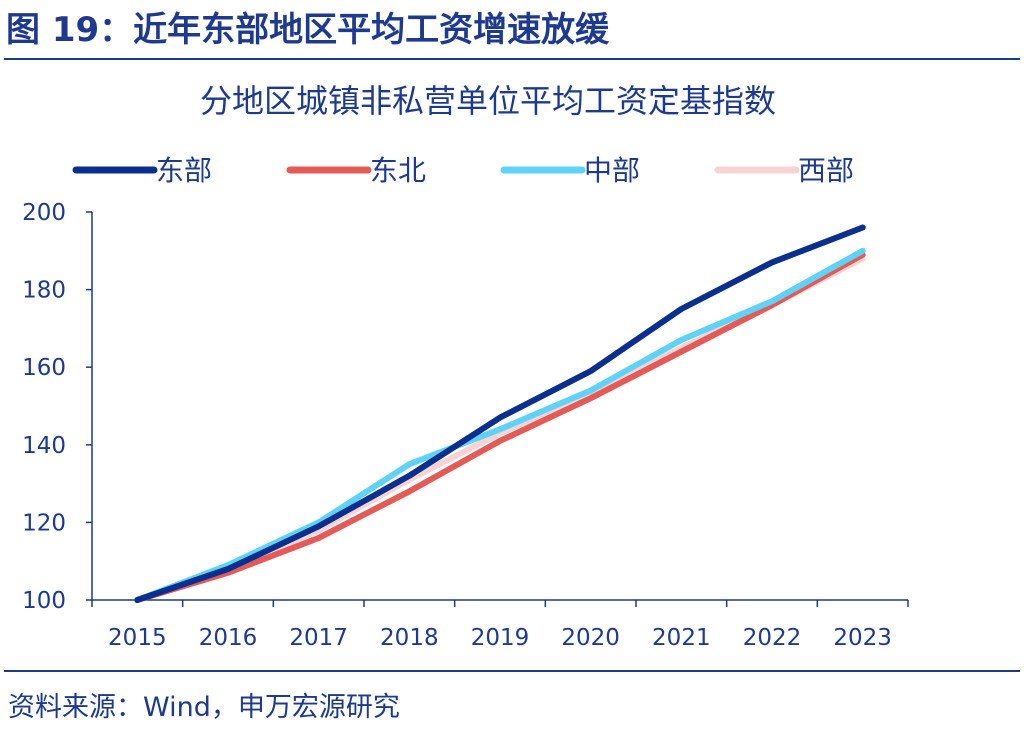 The width and height of the screenshot is (1024, 740). What do you see at coordinates (44, 291) in the screenshot?
I see `y-tick-label: 180` at bounding box center [44, 291].